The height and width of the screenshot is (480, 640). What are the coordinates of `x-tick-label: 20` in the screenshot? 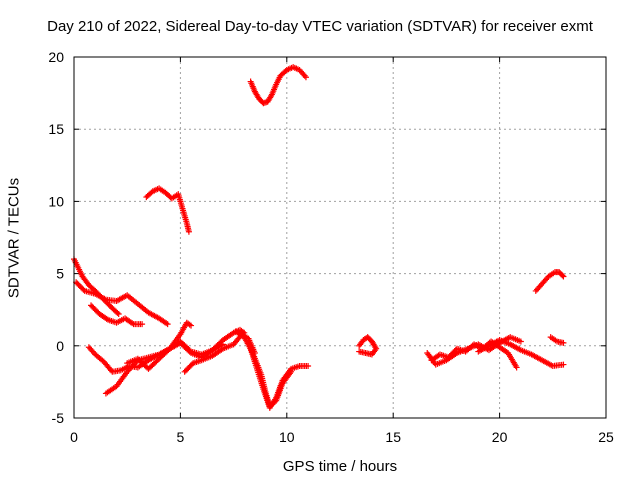 It's located at (500, 437).